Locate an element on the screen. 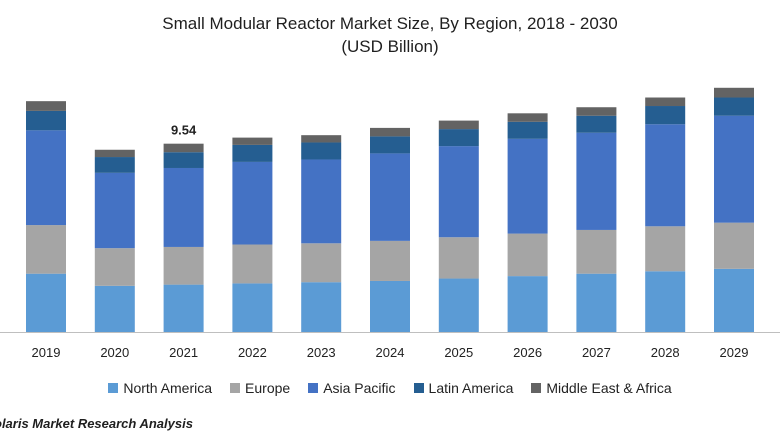 This screenshot has width=780, height=440. x-tick-label: 2026 is located at coordinates (527, 352).